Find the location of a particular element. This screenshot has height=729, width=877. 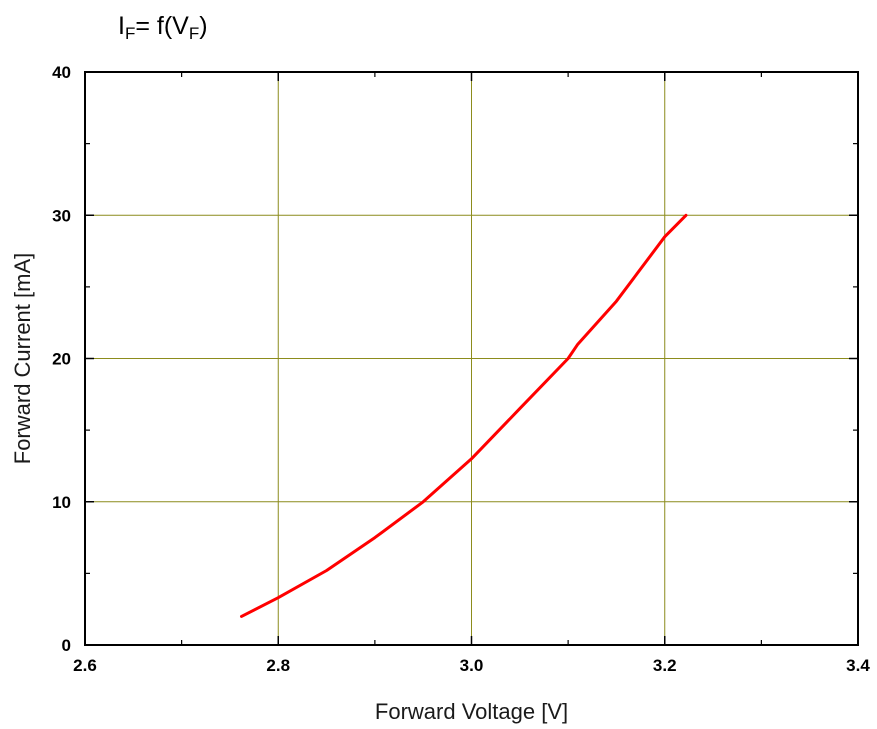

x-tick-label: 2.6 is located at coordinates (85, 665).